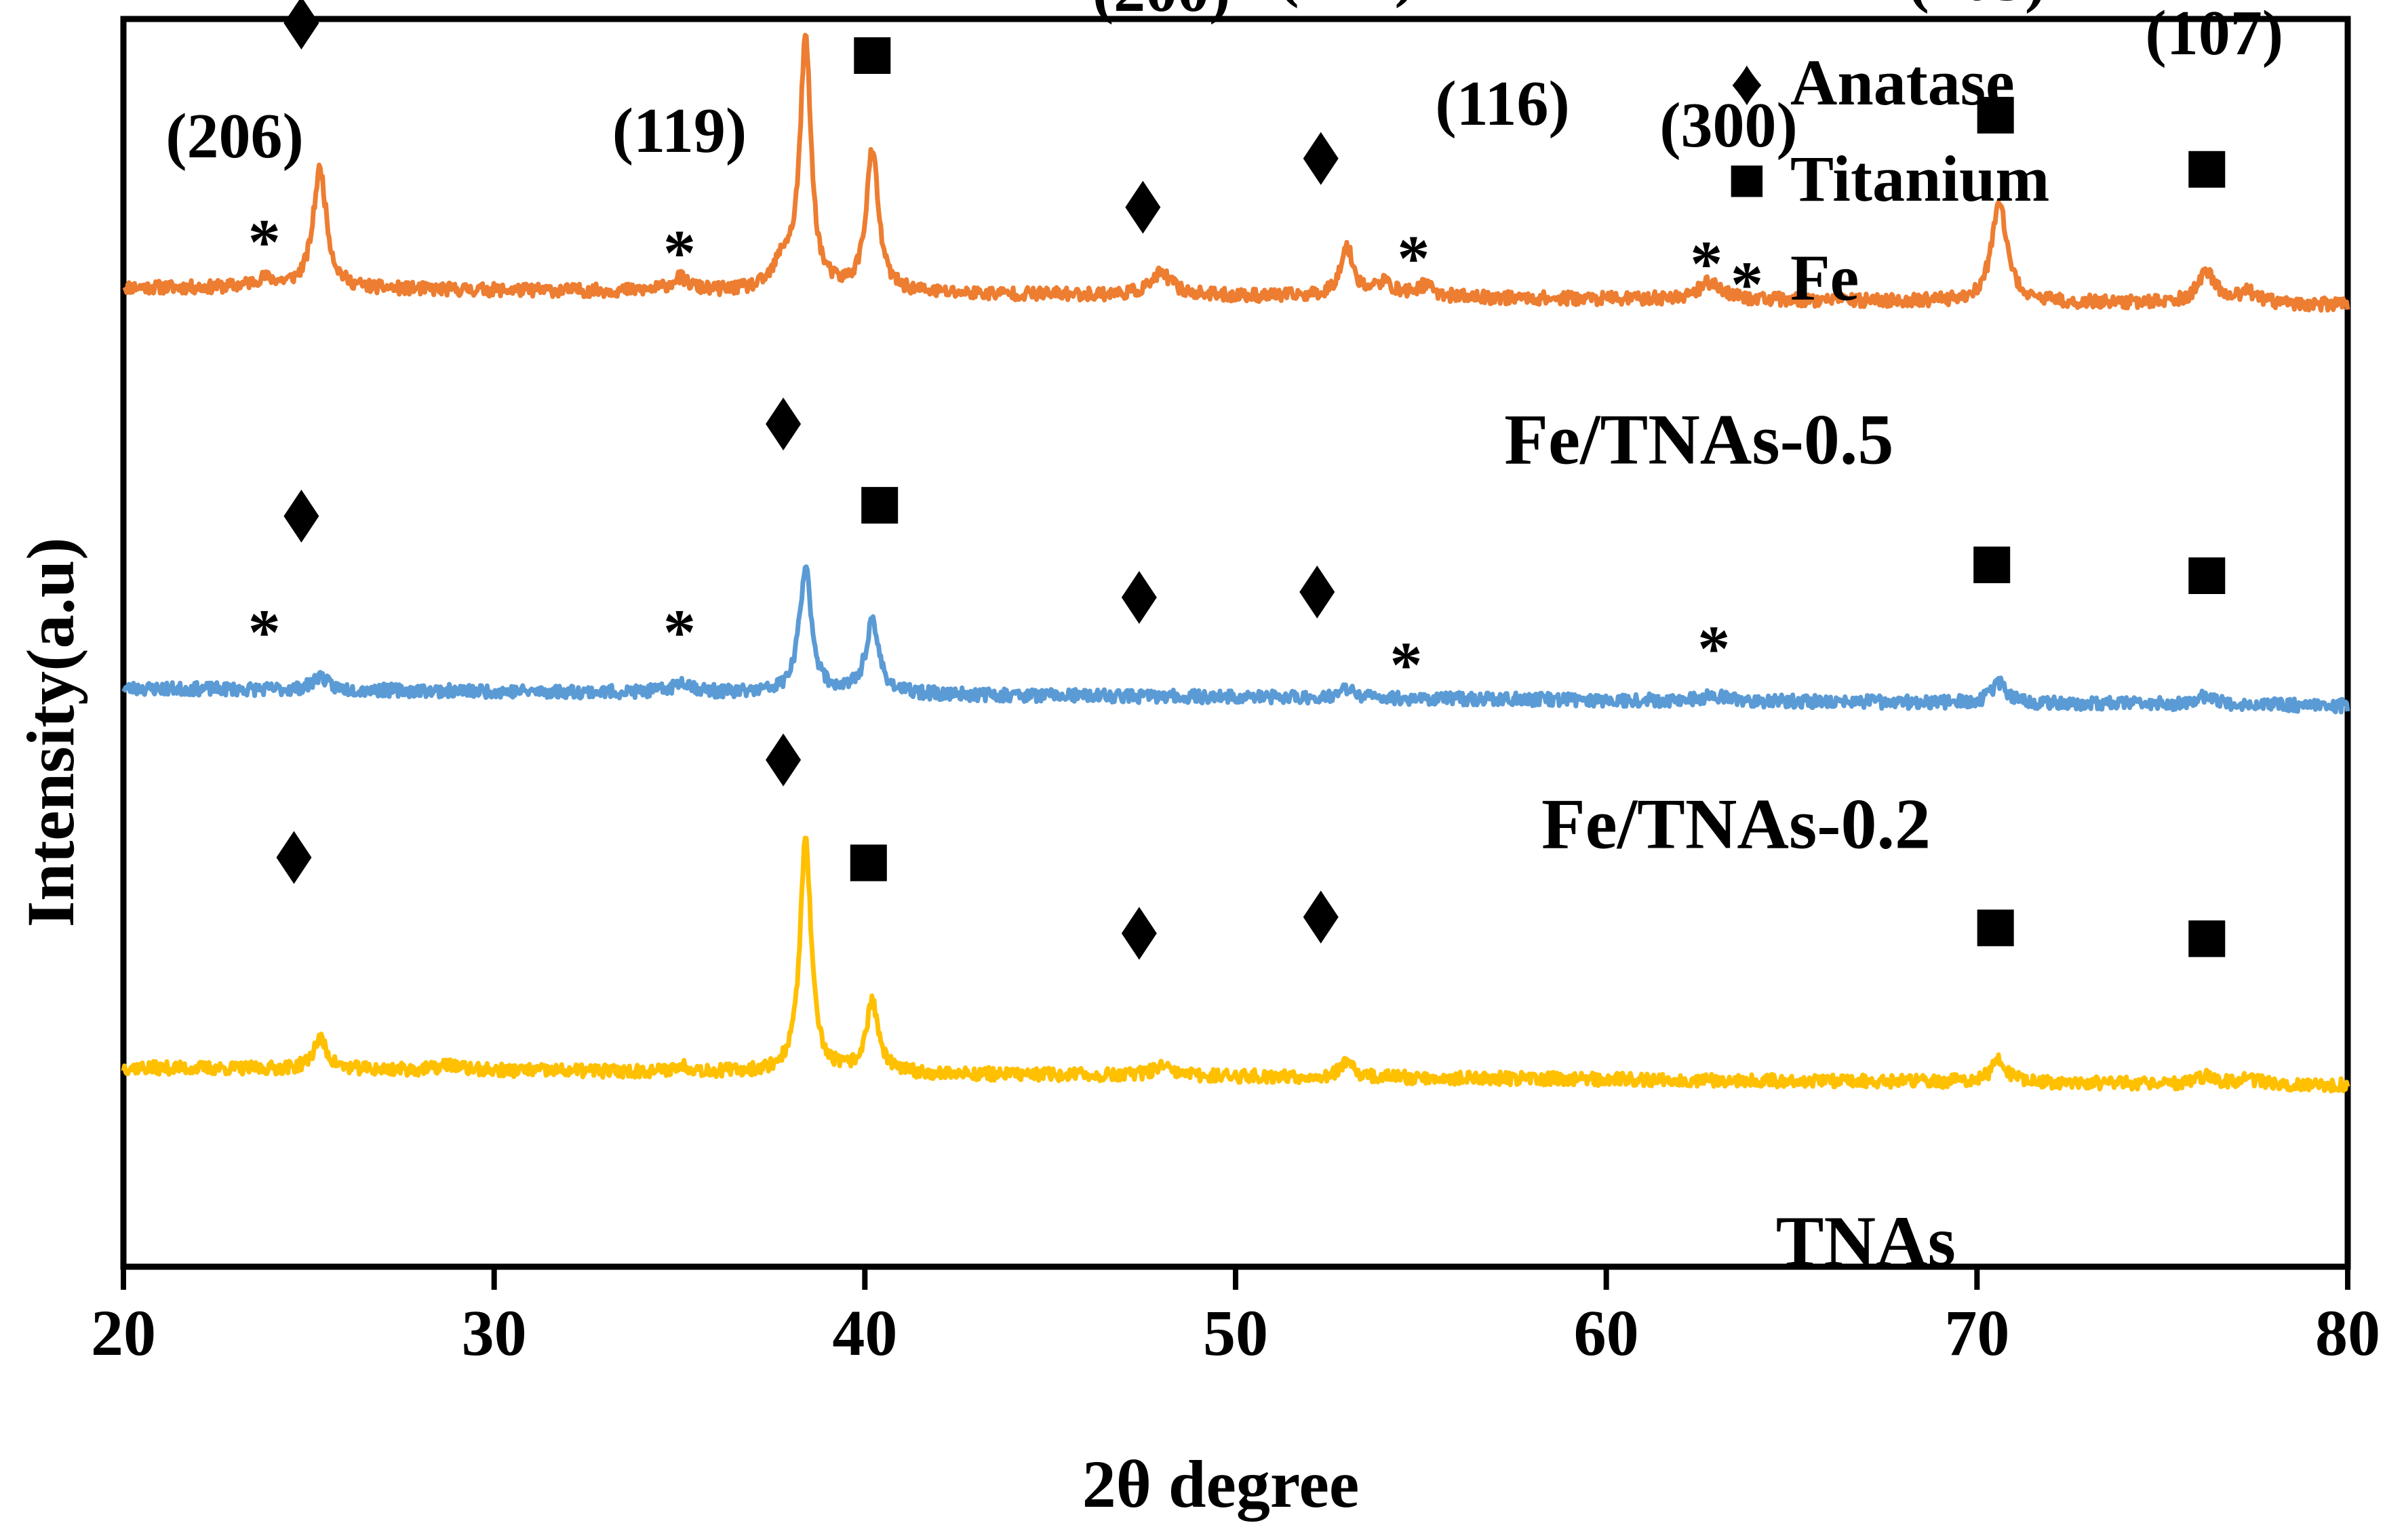 This screenshot has width=2404, height=1540. What do you see at coordinates (1747, 82) in the screenshot?
I see `legend-symbol-diamond: ♦` at bounding box center [1747, 82].